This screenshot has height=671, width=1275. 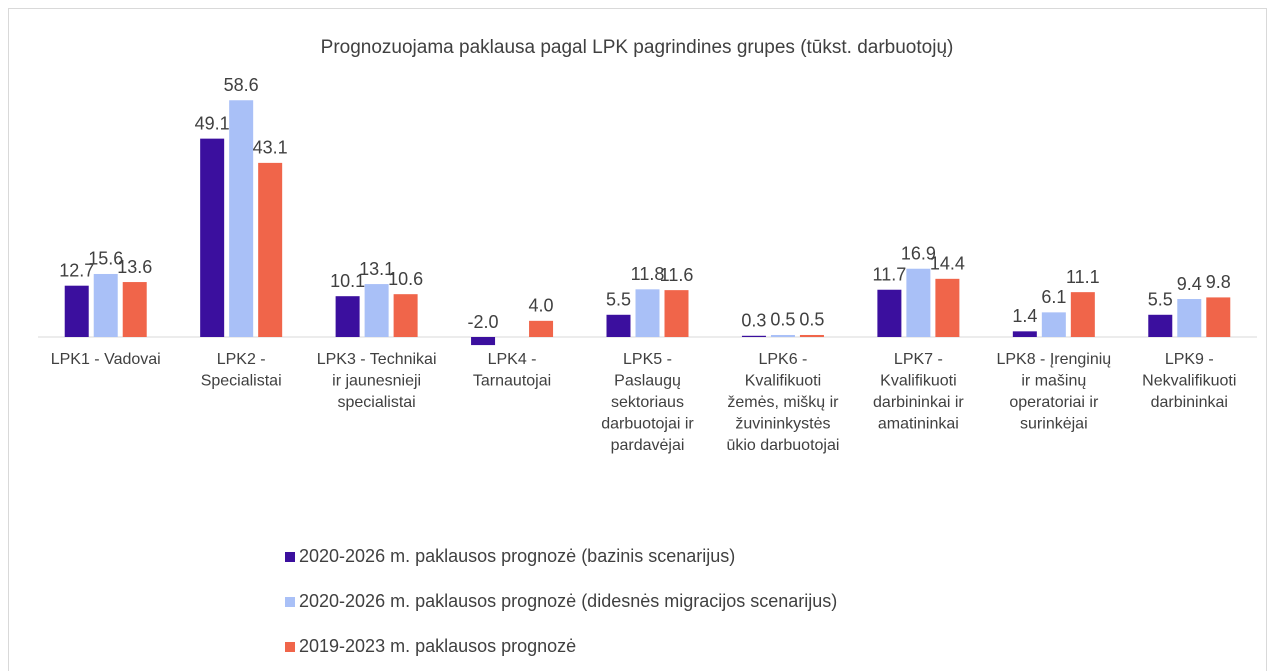 I want to click on x-tick-label: LPK2 -Specialistai, so click(x=241, y=370).